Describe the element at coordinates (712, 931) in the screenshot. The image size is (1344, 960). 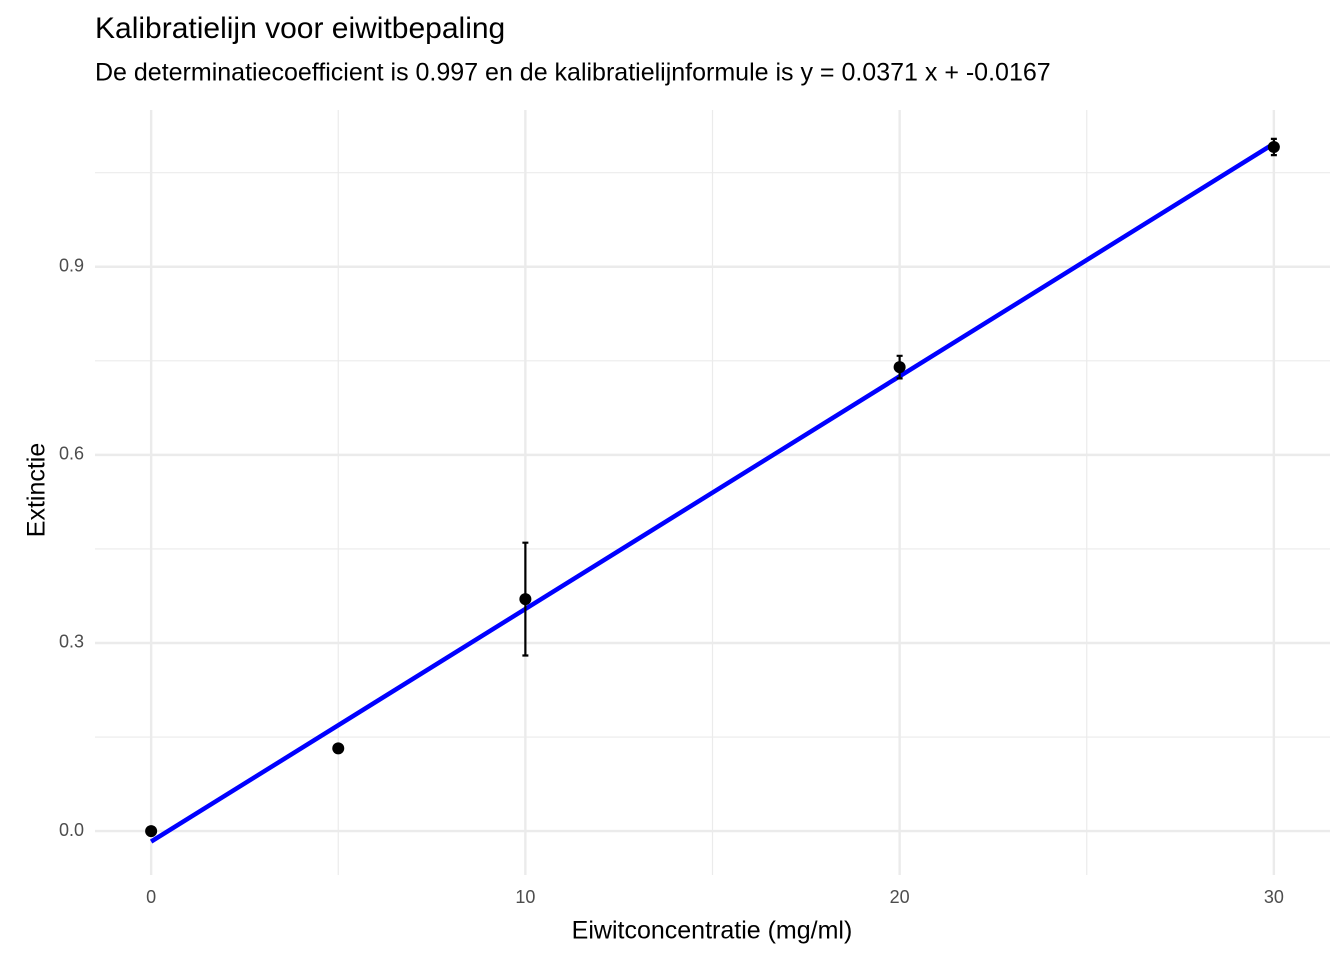
I see `x-axis-title: Eiwitconcentratie (mg/ml)` at that location.